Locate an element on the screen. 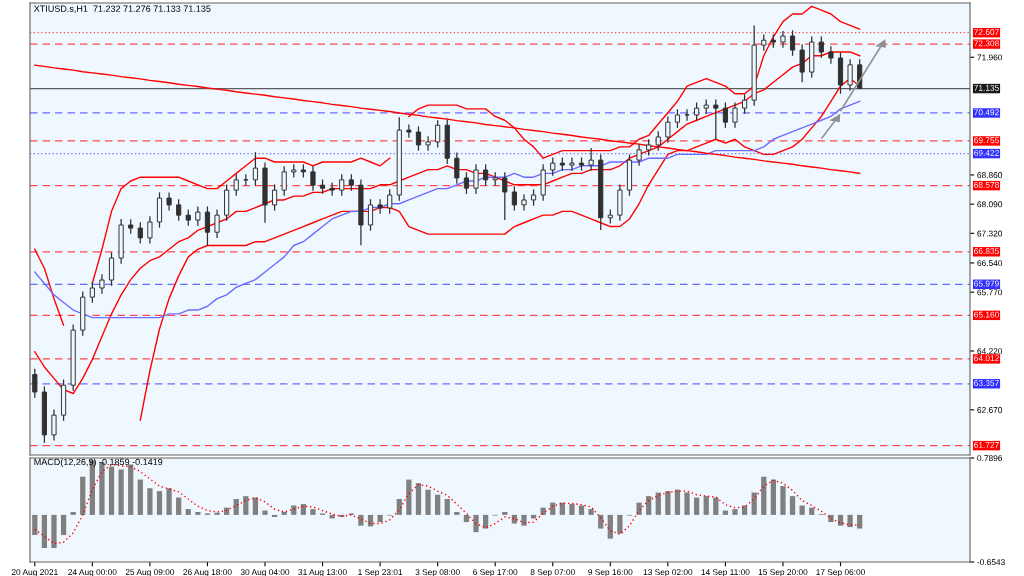 Image resolution: width=1024 pixels, height=576 pixels. x-tick-label: 3 Sep 08:00 is located at coordinates (437, 572).